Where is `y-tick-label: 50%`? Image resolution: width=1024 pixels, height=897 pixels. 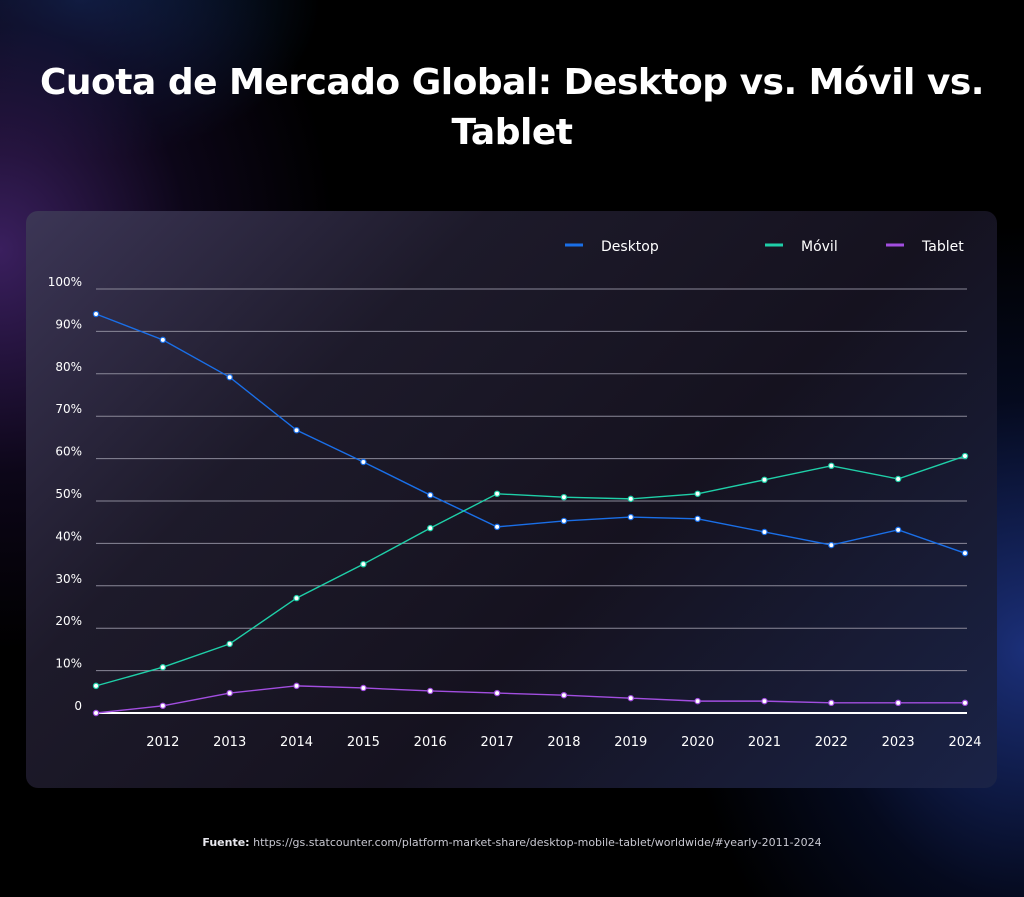
y-tick-label: 50% is located at coordinates (68, 494).